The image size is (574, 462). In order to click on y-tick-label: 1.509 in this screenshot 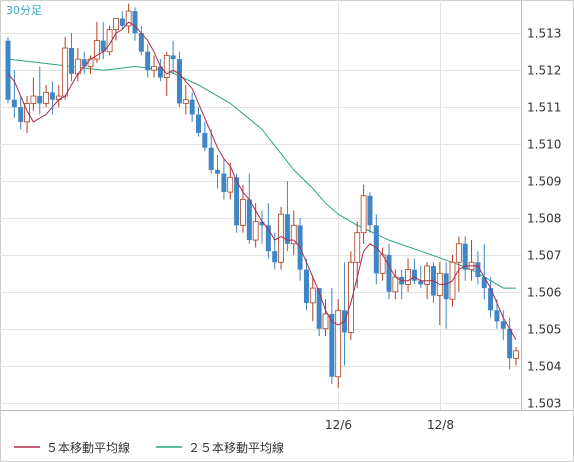, I will do `click(544, 182)`.